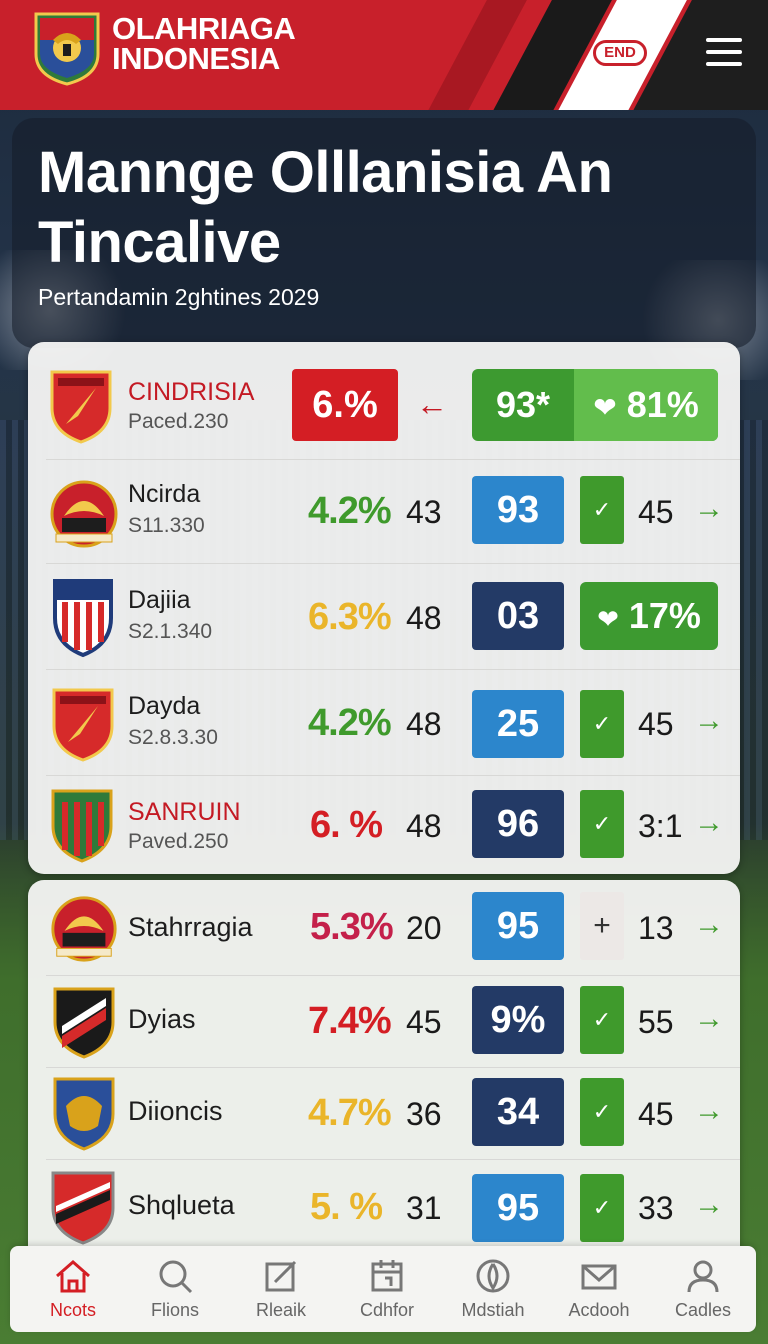 The image size is (768, 1344). What do you see at coordinates (84, 1023) in the screenshot?
I see `black-shield-icon` at bounding box center [84, 1023].